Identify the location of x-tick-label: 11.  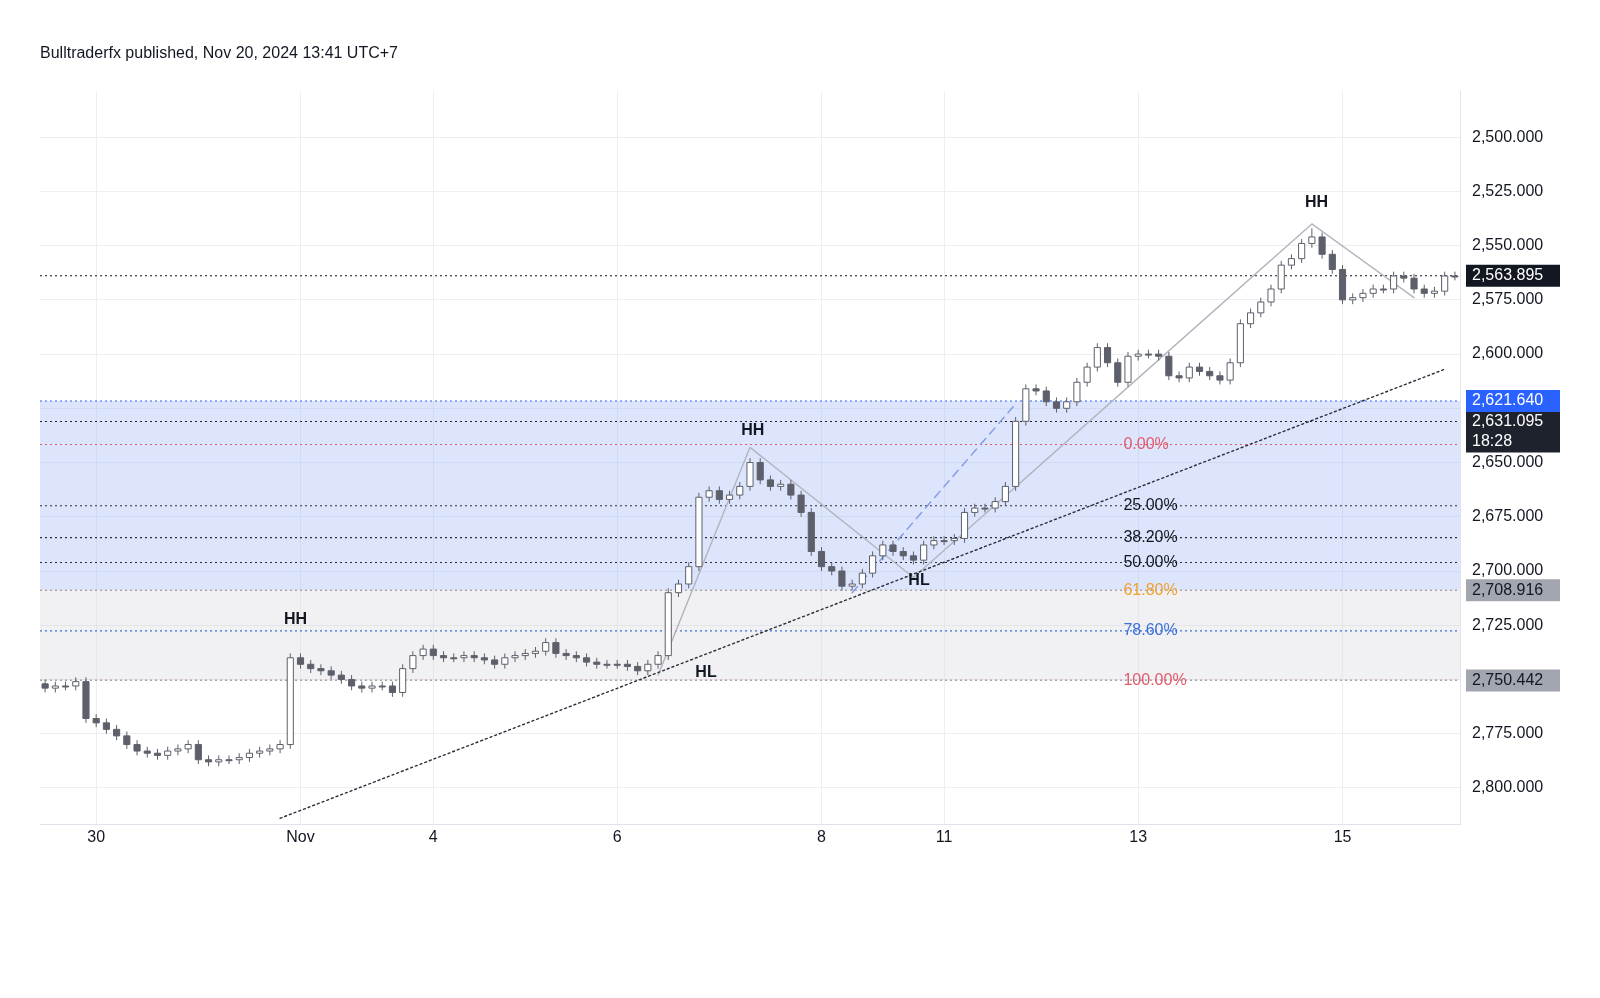
(944, 836).